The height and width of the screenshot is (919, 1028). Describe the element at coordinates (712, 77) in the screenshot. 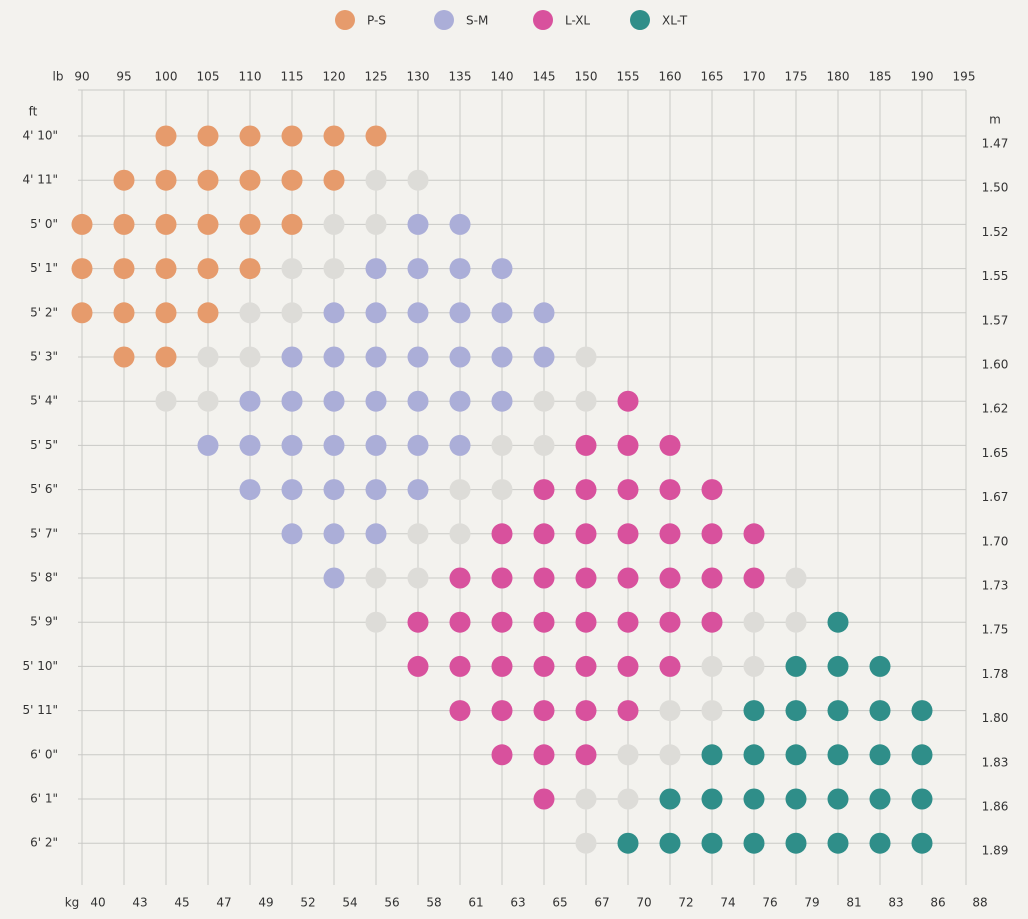

I see `top-tick-label: 165` at that location.